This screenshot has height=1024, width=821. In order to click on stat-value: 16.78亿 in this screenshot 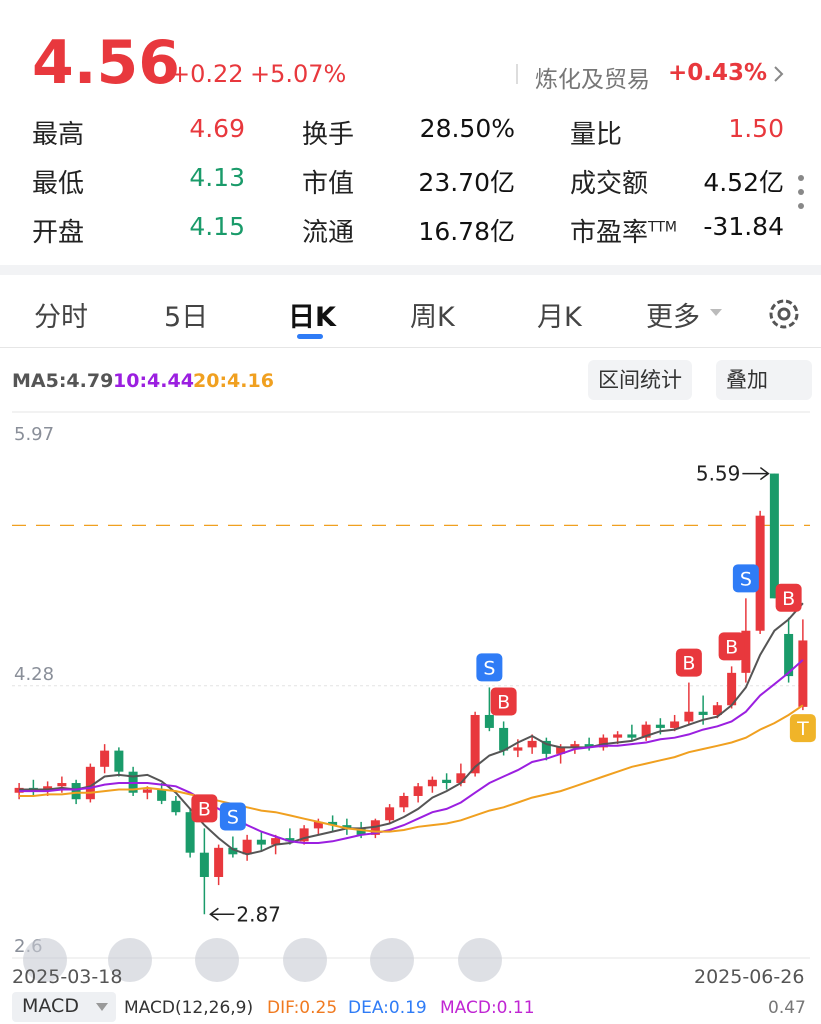, I will do `click(466, 231)`.